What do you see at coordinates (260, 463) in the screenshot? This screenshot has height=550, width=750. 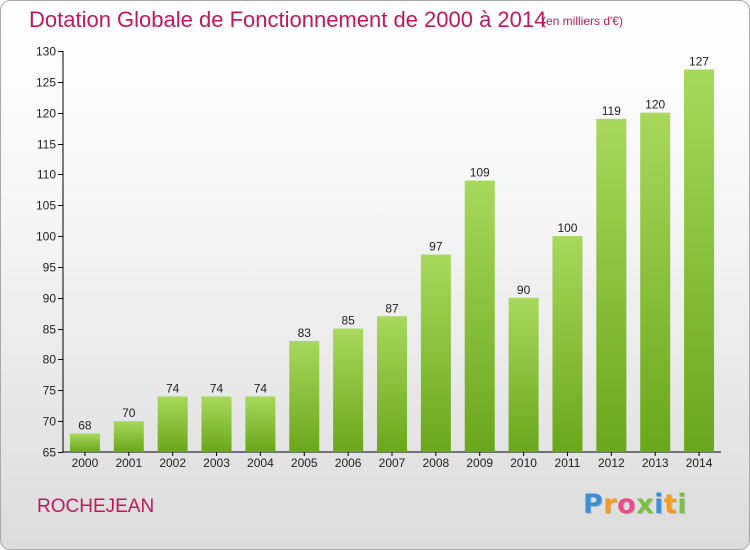 I see `x-tick-label-2004: 2004` at bounding box center [260, 463].